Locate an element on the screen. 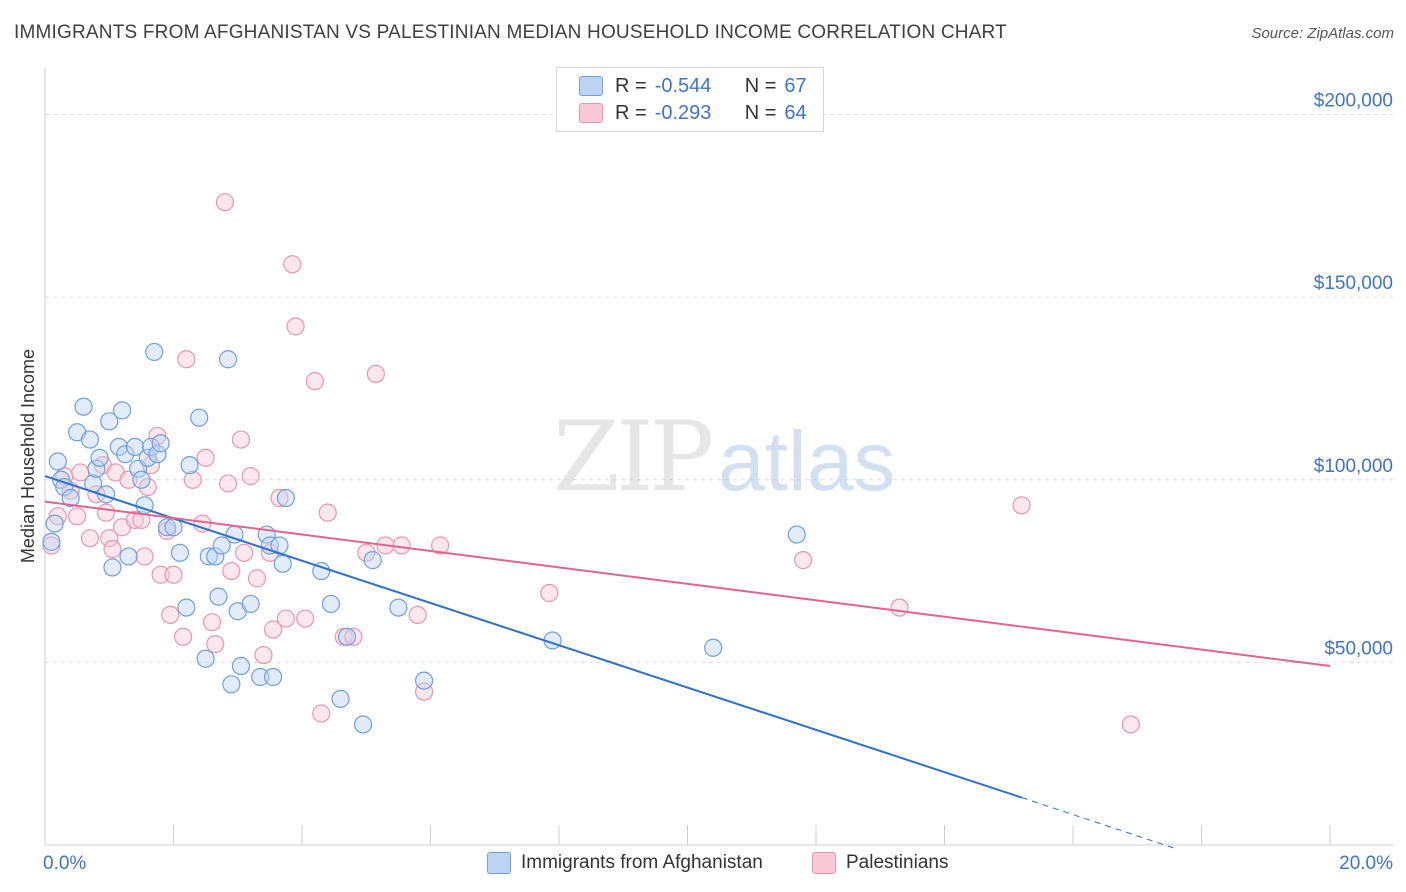 This screenshot has width=1406, height=892. legend-row-afghanistan: R = -0.544 N = 67 is located at coordinates (693, 86).